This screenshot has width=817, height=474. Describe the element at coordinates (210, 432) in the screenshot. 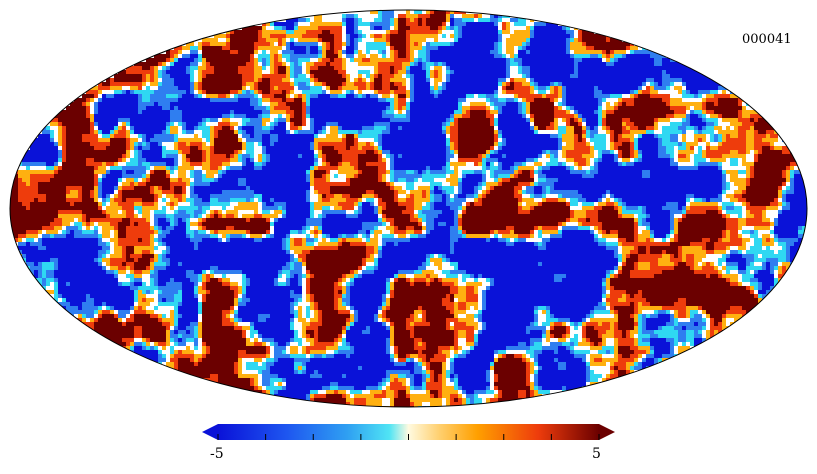

I see `colorbar-low-arrow` at that location.